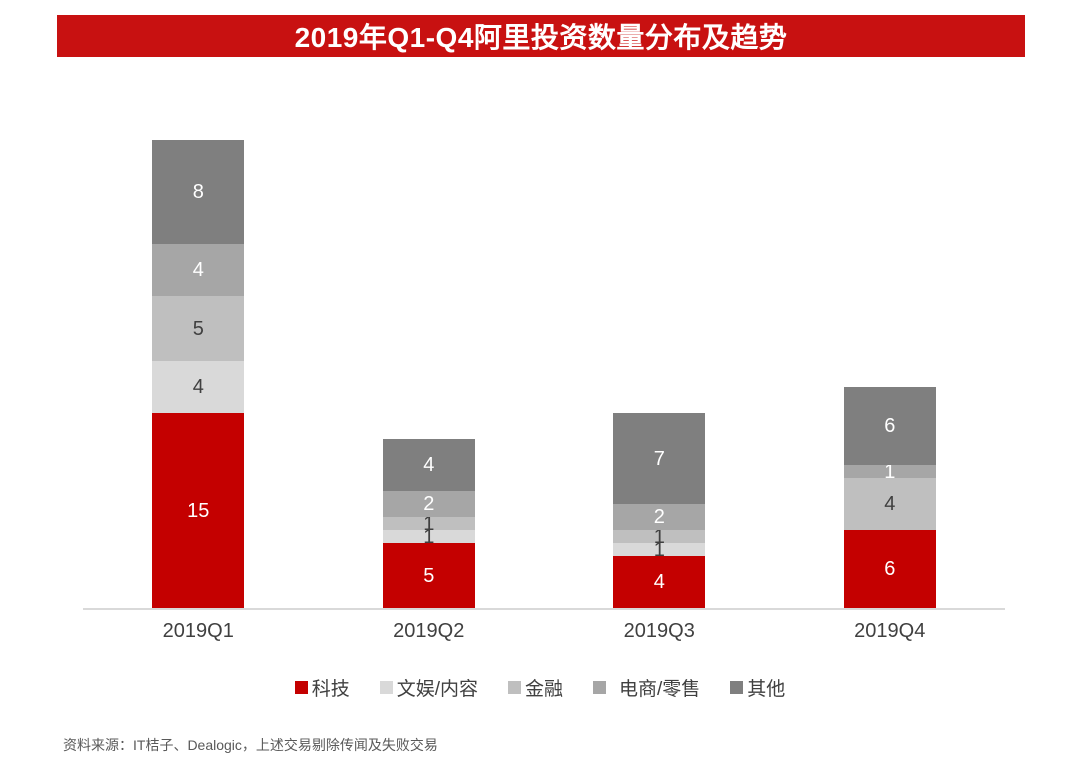  I want to click on legend-item-文娱/内容: 文娱/内容, so click(428, 687).